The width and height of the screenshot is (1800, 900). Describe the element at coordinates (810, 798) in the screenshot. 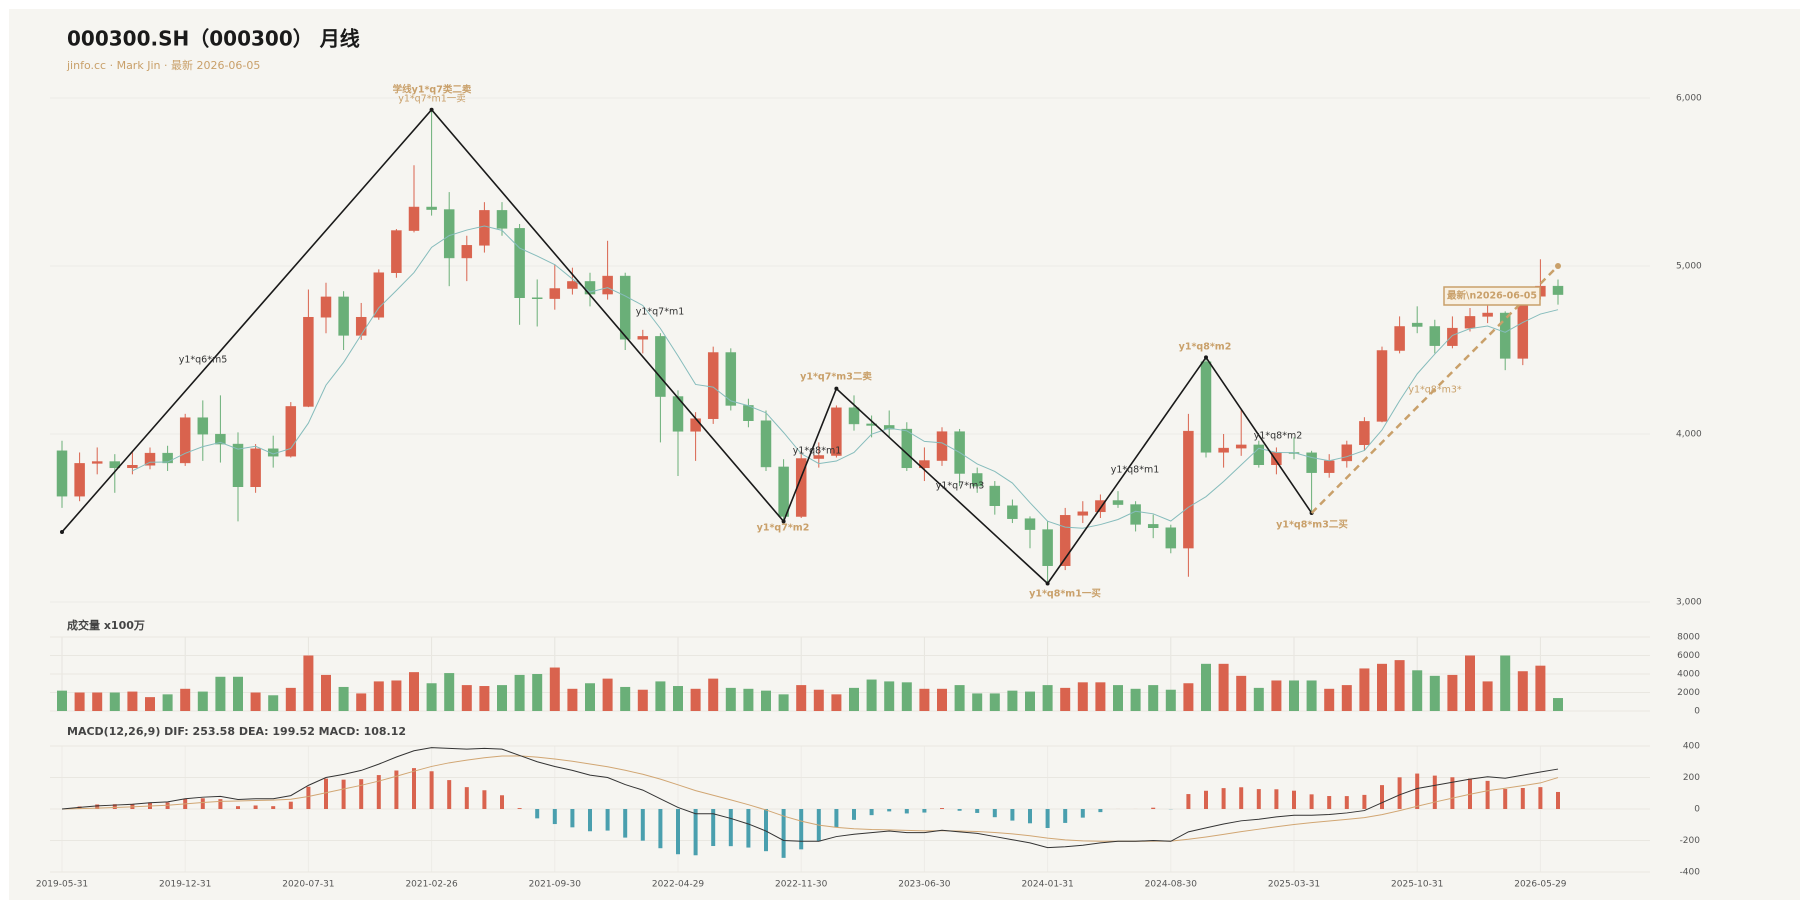

I see `dif-line` at that location.